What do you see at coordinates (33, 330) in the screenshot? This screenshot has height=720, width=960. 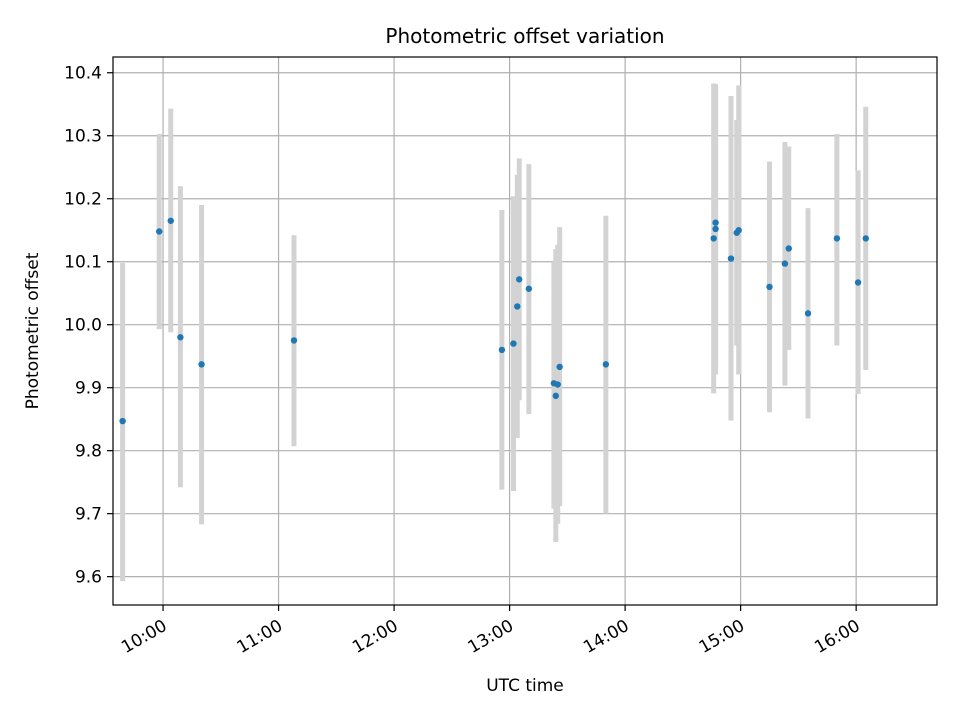 I see `y-axis-title: Photometric offset` at bounding box center [33, 330].